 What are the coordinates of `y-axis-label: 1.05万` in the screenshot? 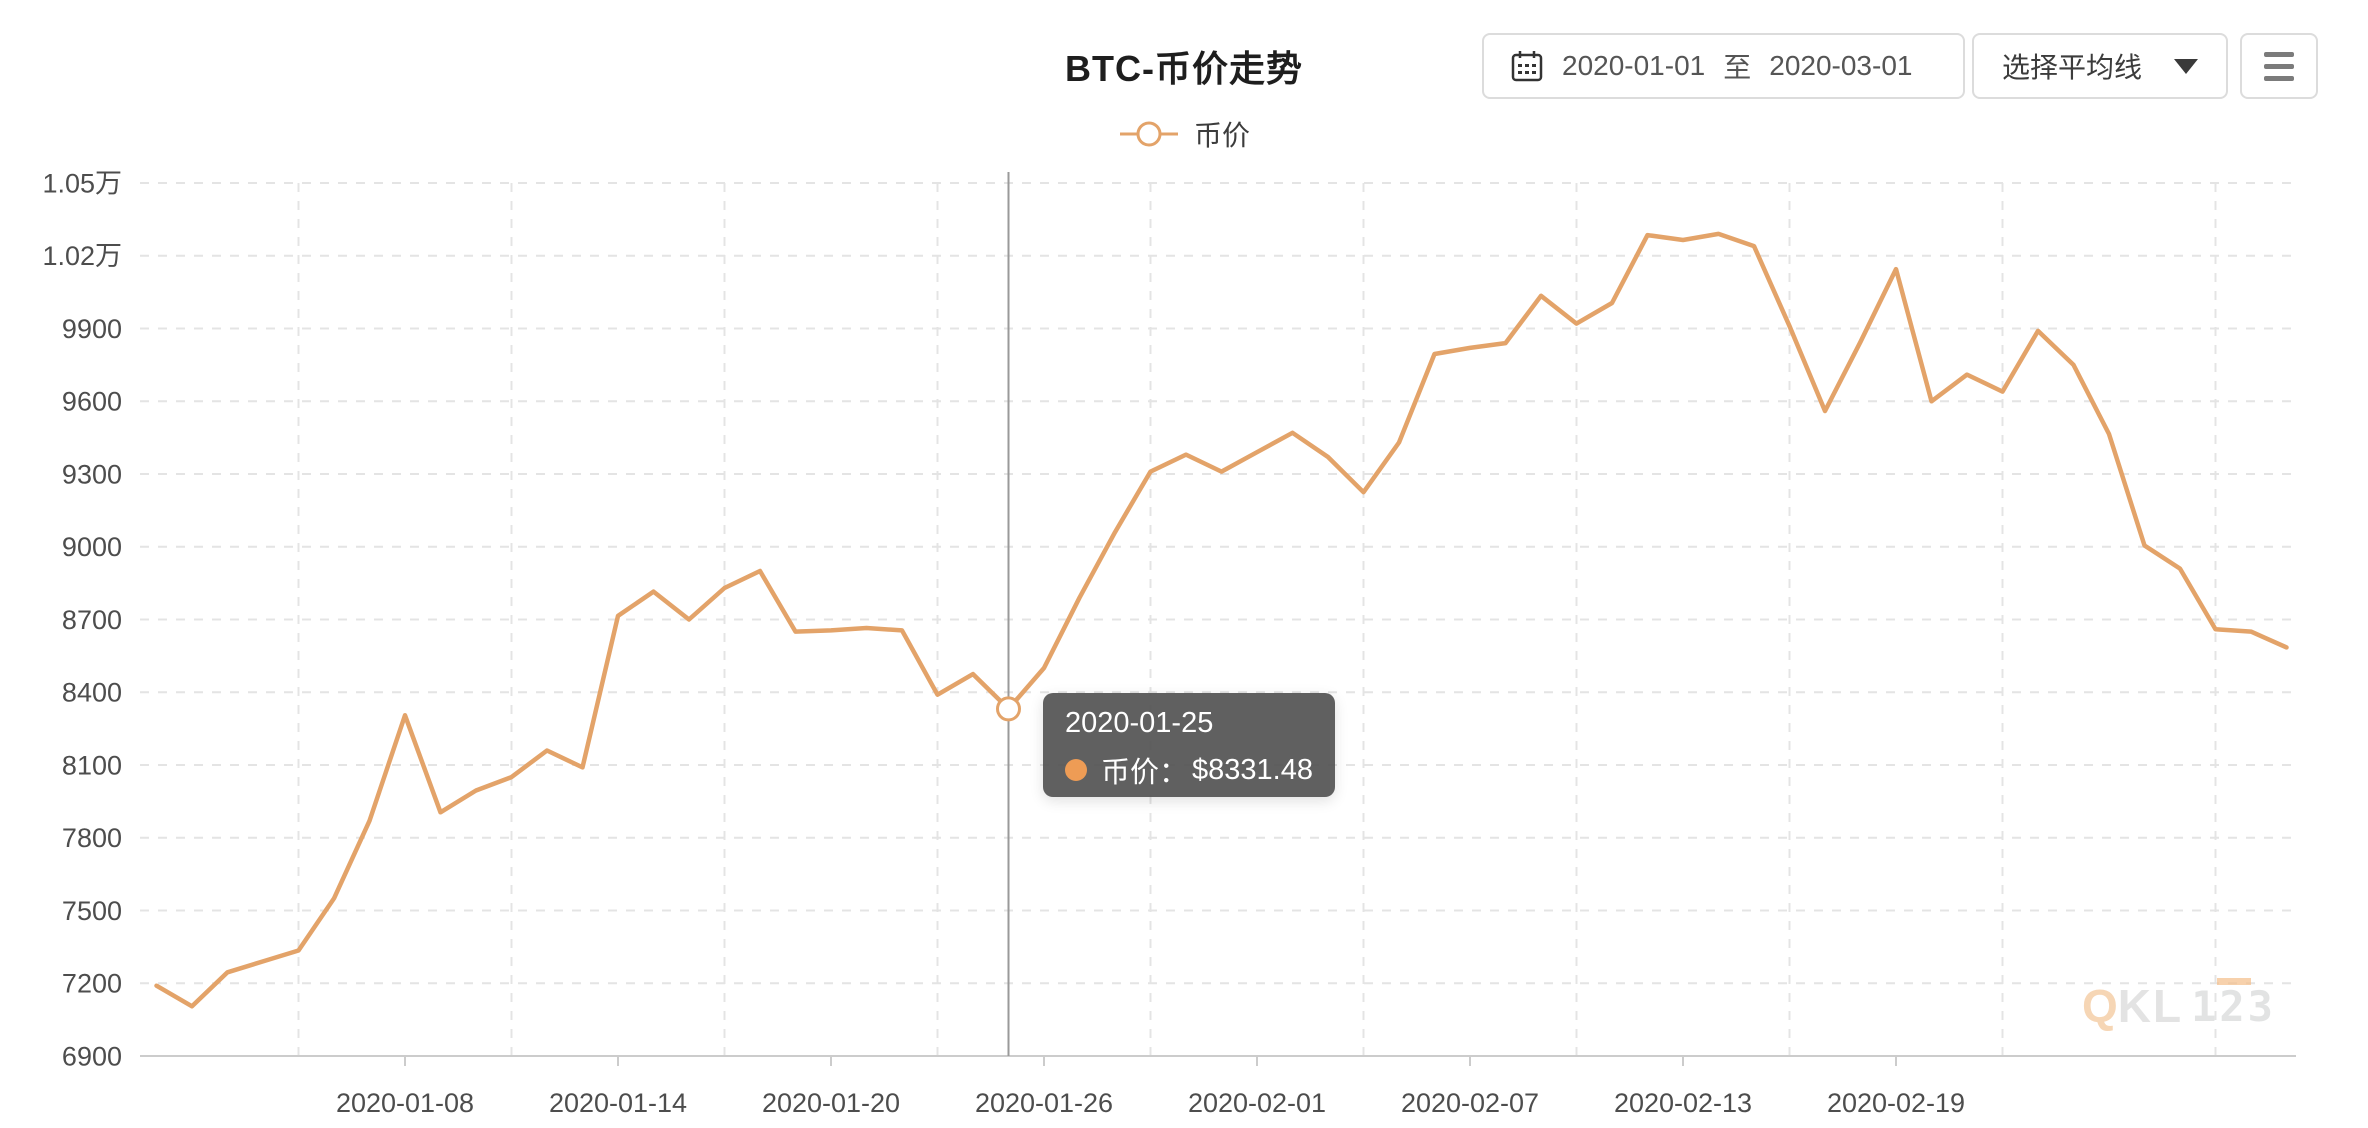 It's located at (82, 183).